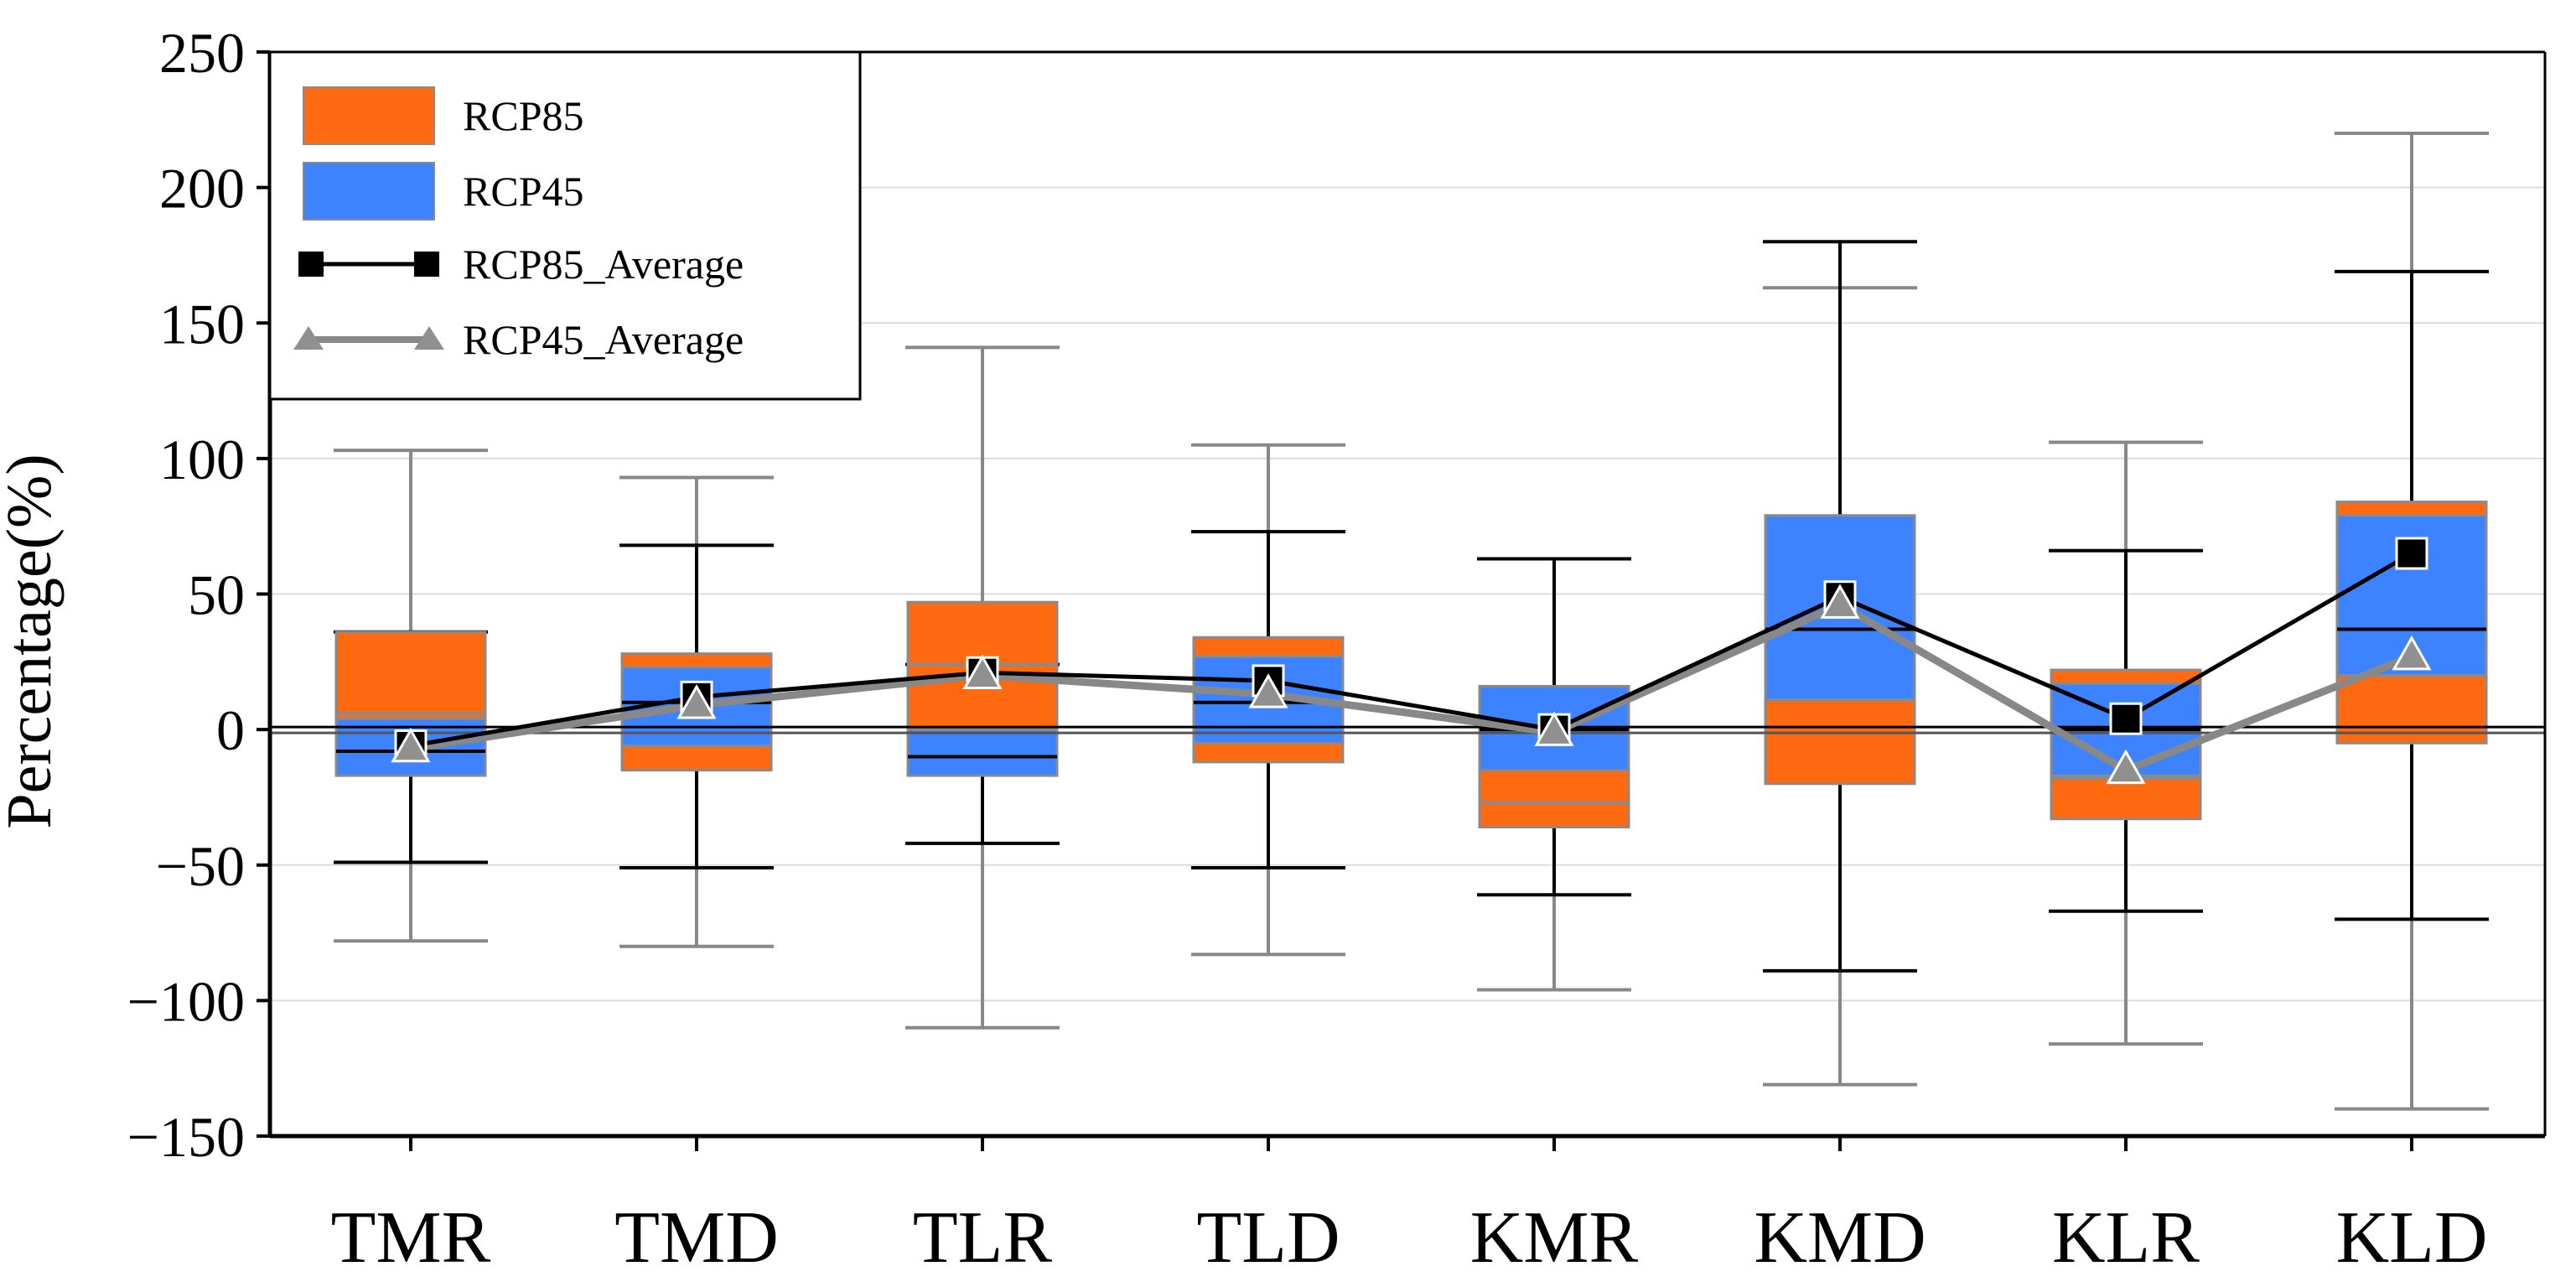 This screenshot has width=2576, height=1287. What do you see at coordinates (983, 671) in the screenshot?
I see `marker-RCP45_Average-TLR` at bounding box center [983, 671].